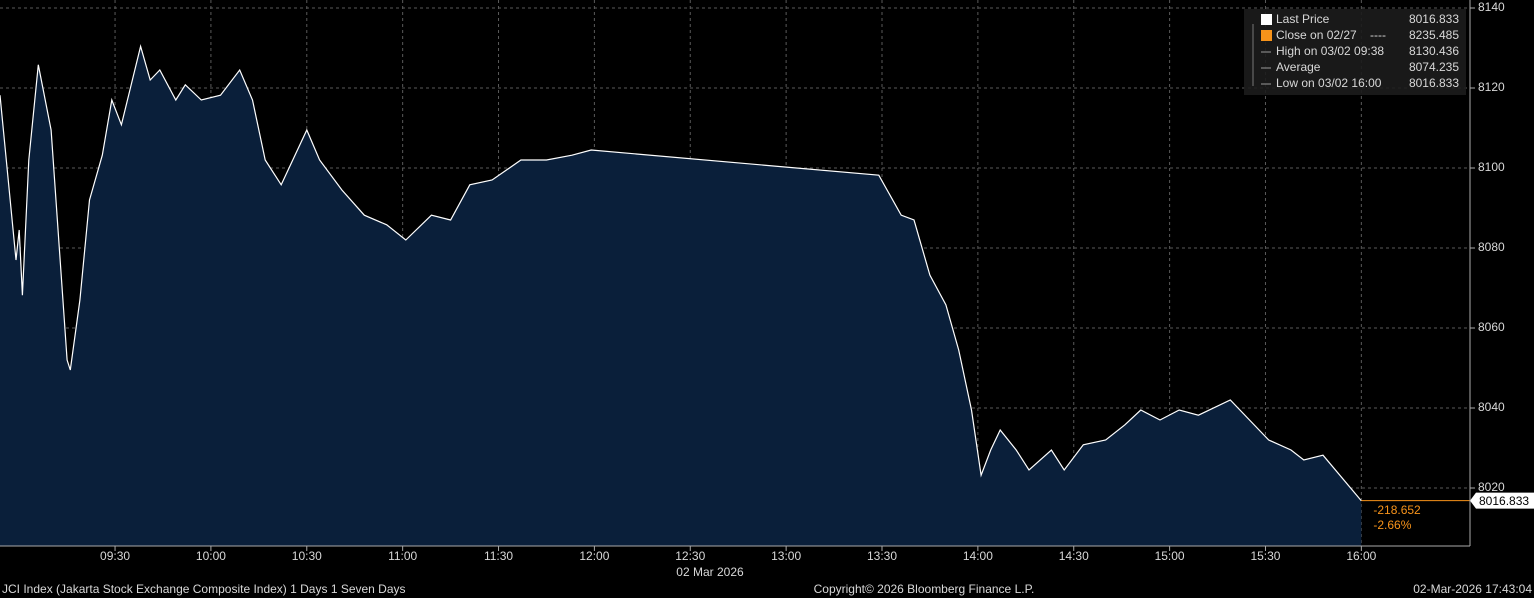  What do you see at coordinates (1491, 487) in the screenshot?
I see `y-tick-label: 8020` at bounding box center [1491, 487].